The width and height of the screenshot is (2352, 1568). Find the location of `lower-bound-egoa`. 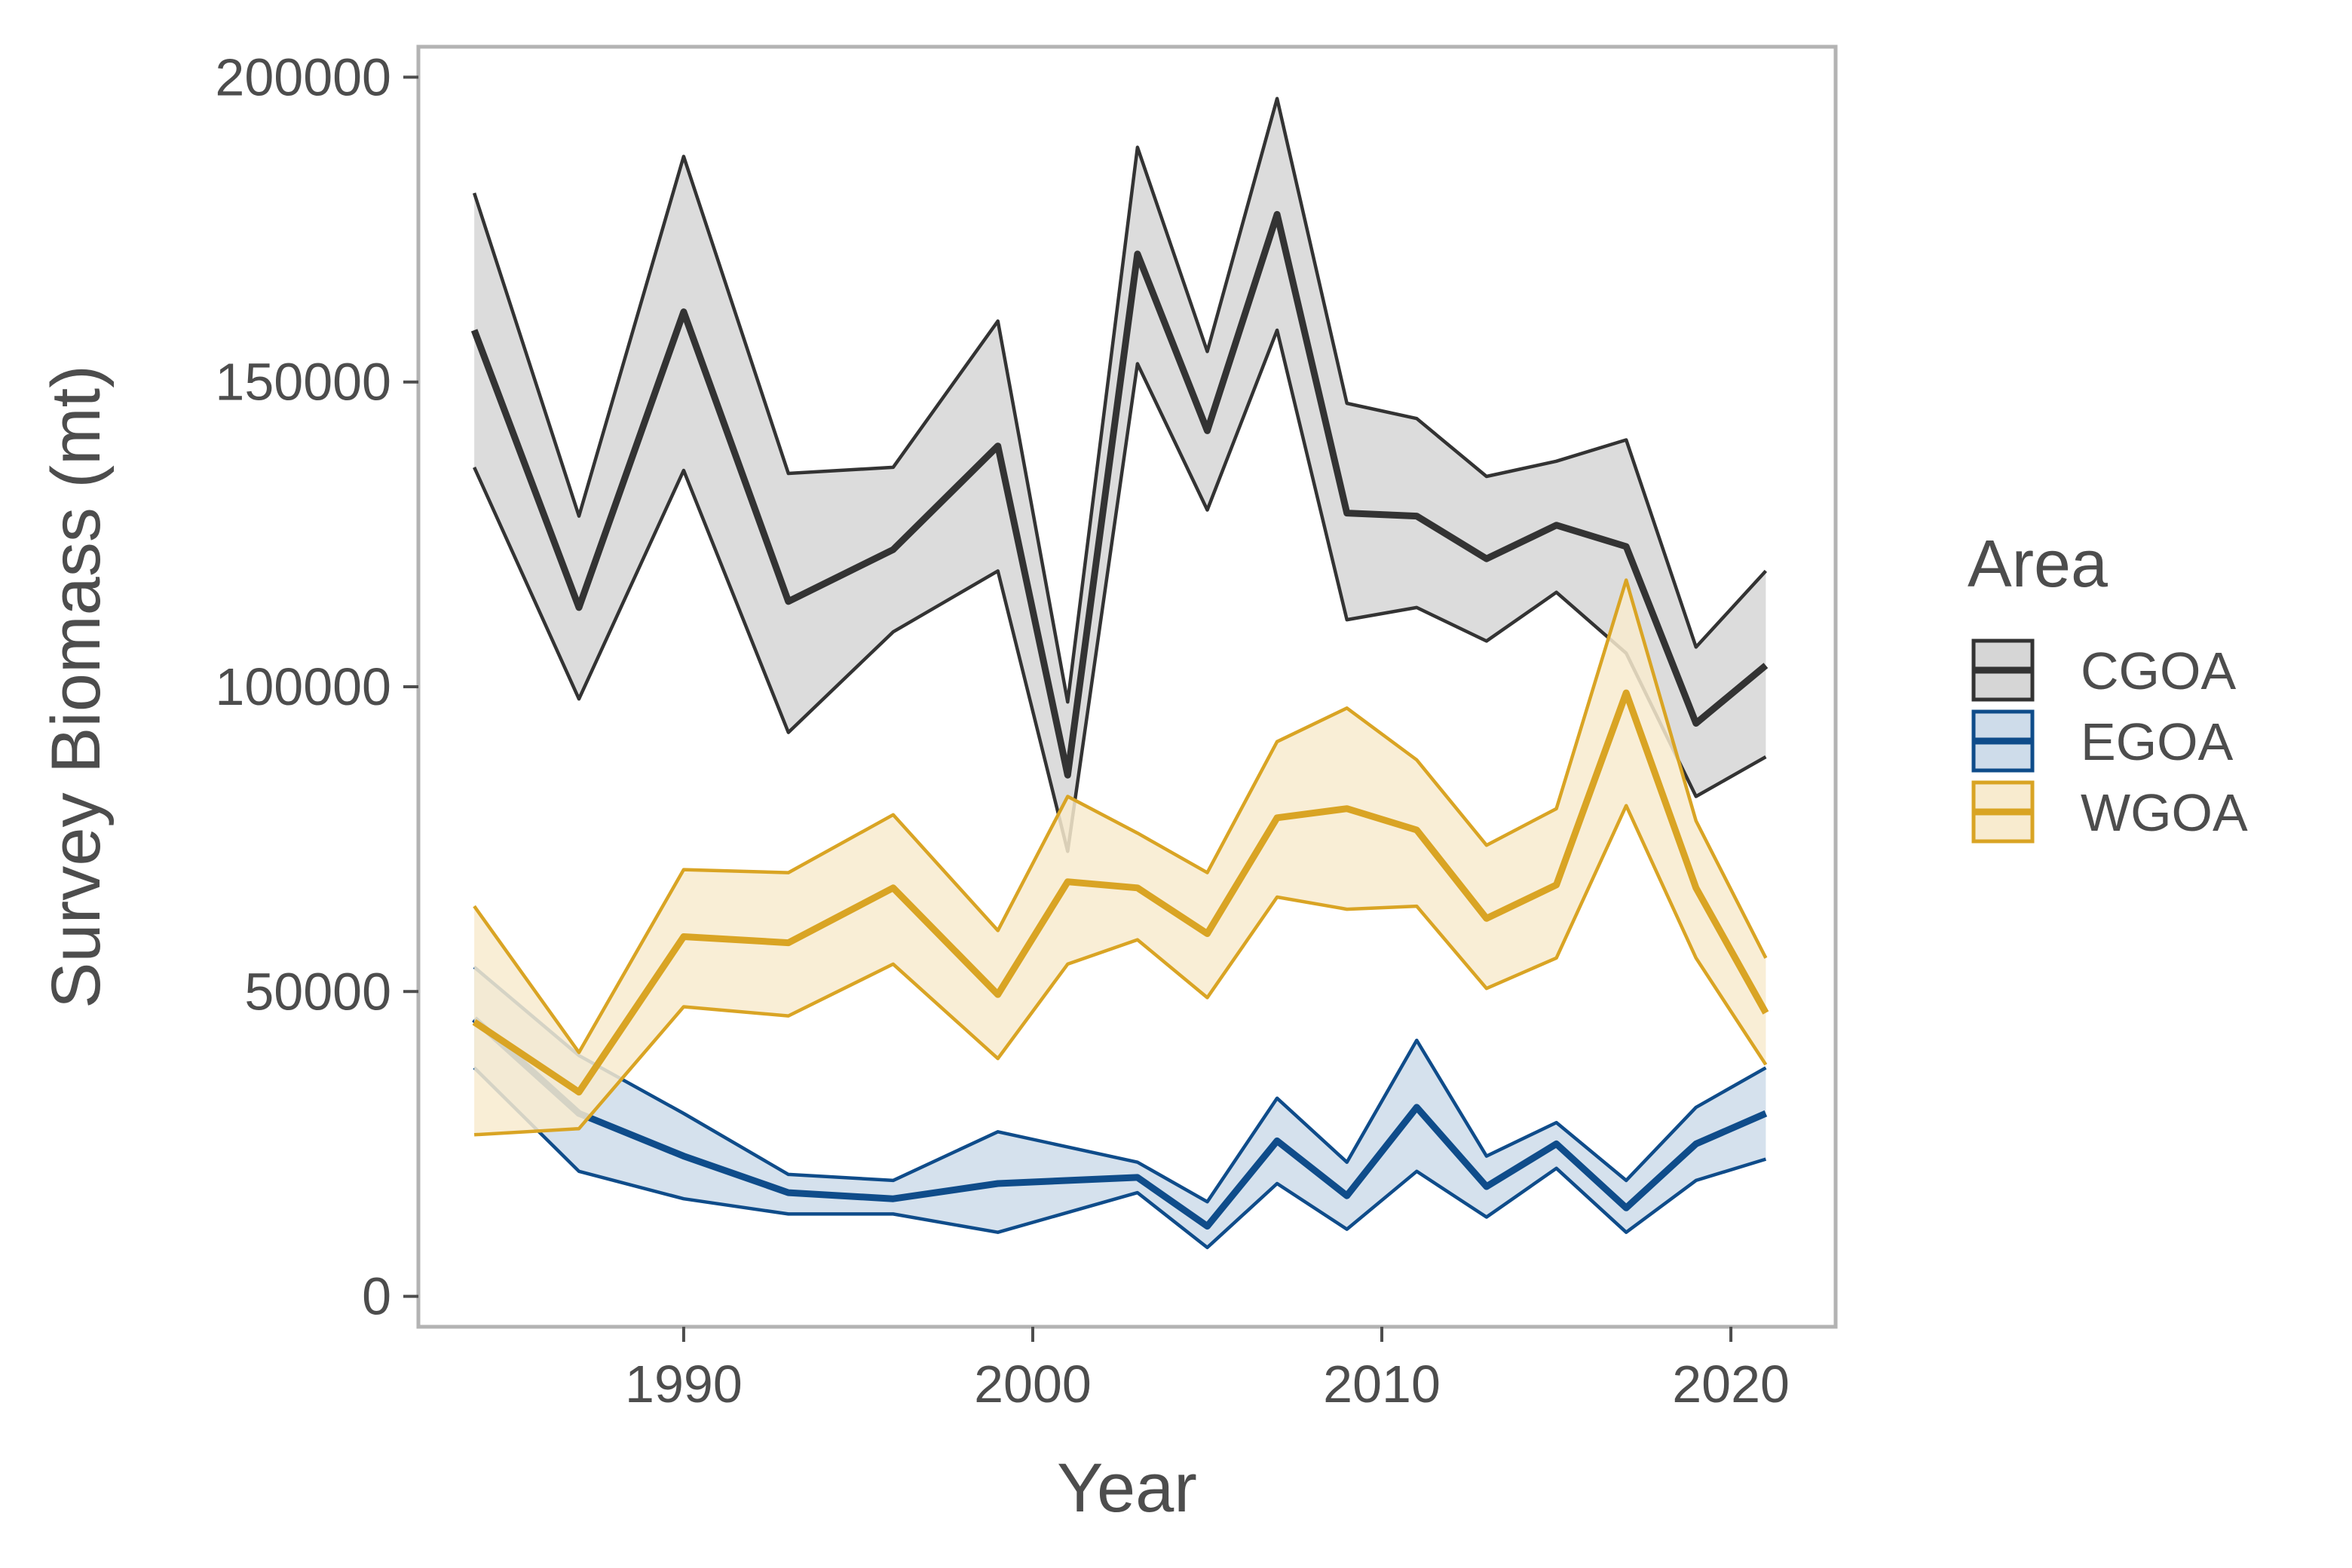

lower-bound-egoa is located at coordinates (1120, 1158).